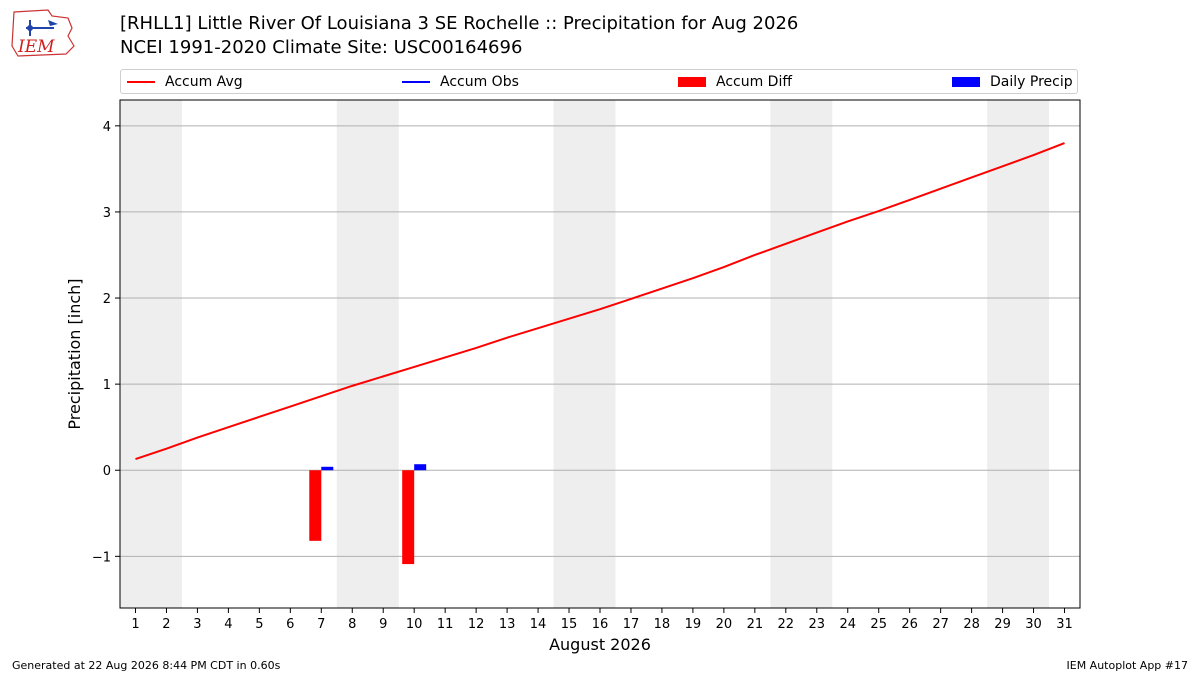 This screenshot has height=675, width=1200. What do you see at coordinates (479, 82) in the screenshot?
I see `legend-label-accum-obs: Accum Obs` at bounding box center [479, 82].